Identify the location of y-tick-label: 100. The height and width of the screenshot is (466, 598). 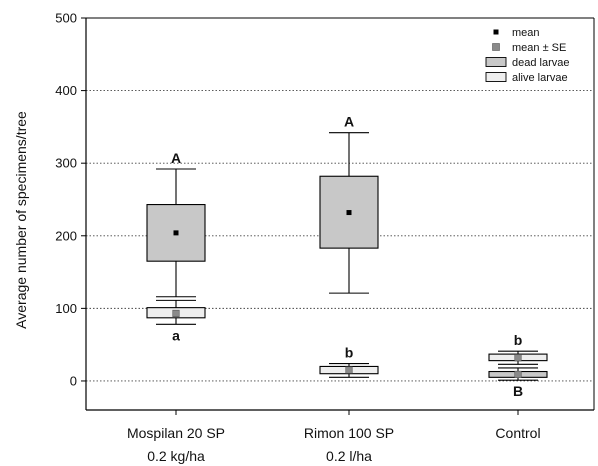
(66, 308).